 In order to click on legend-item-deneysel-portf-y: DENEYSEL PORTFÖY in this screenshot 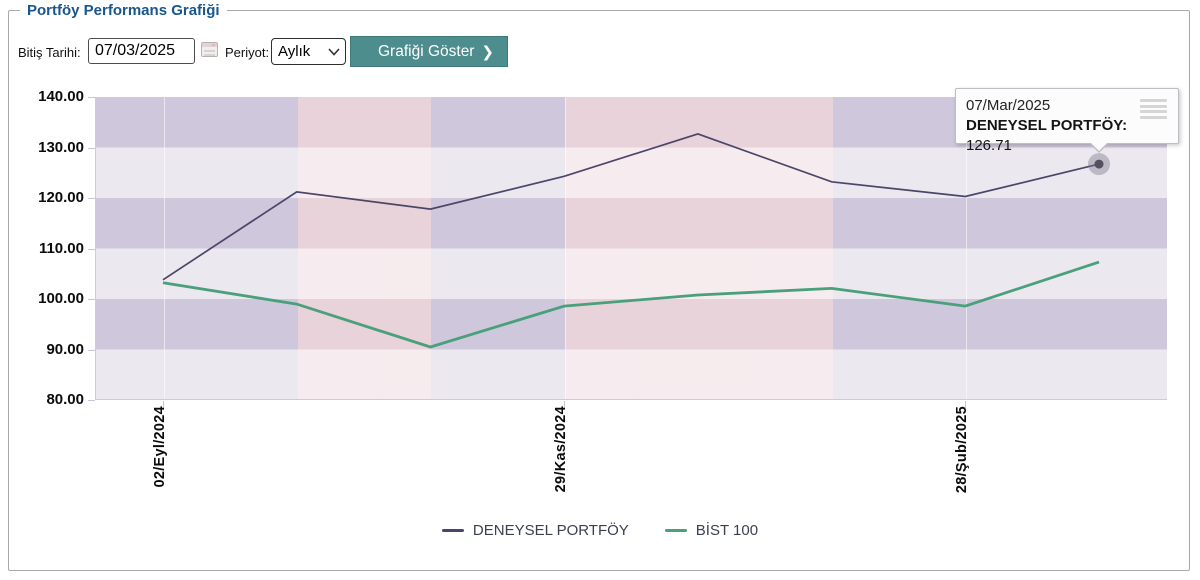, I will do `click(535, 530)`.